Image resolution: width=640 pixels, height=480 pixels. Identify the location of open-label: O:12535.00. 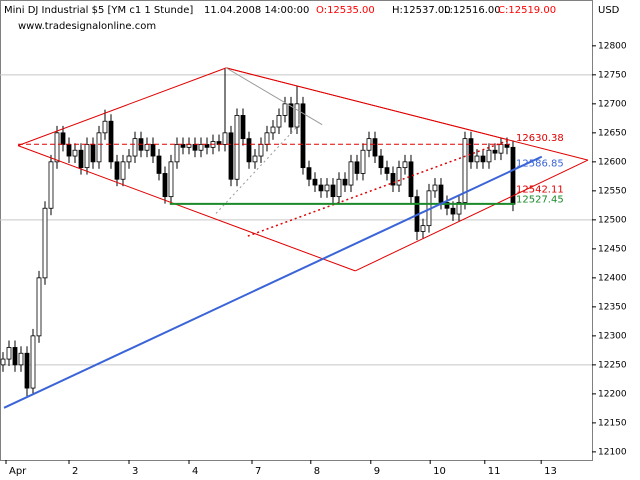
(345, 10).